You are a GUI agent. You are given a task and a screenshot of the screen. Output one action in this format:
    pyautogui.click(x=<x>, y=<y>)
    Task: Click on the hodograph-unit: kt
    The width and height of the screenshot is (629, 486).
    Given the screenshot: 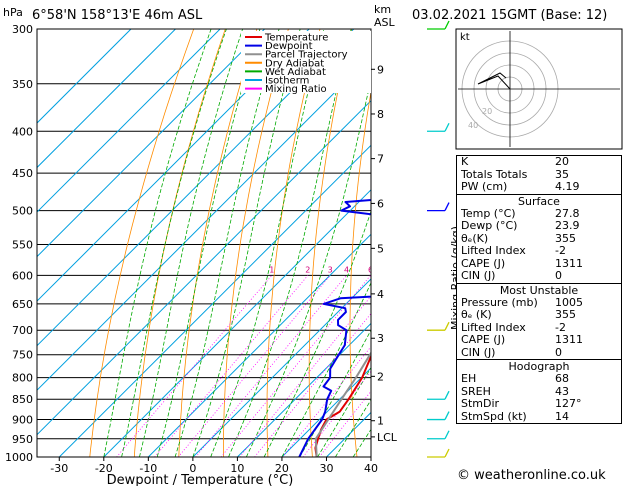 What is the action you would take?
    pyautogui.click(x=465, y=37)
    